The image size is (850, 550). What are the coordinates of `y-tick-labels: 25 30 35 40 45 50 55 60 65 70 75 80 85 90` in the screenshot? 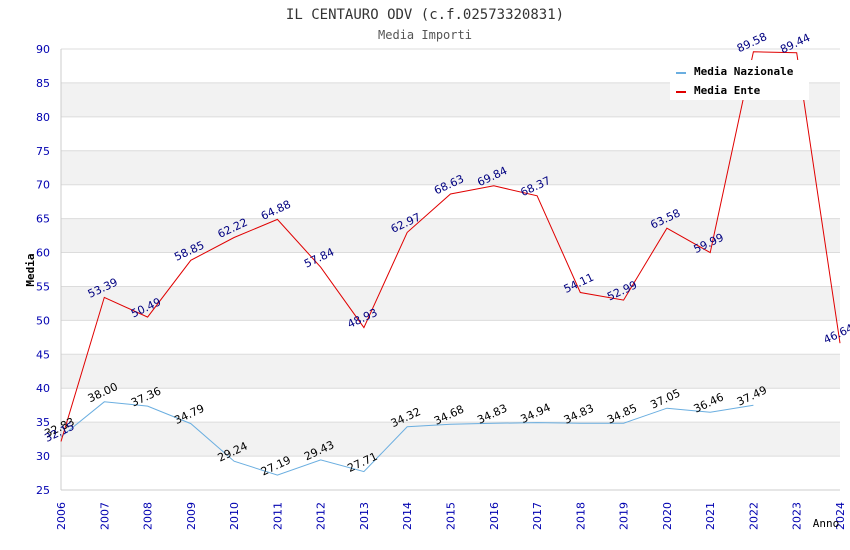 It's located at (43, 270).